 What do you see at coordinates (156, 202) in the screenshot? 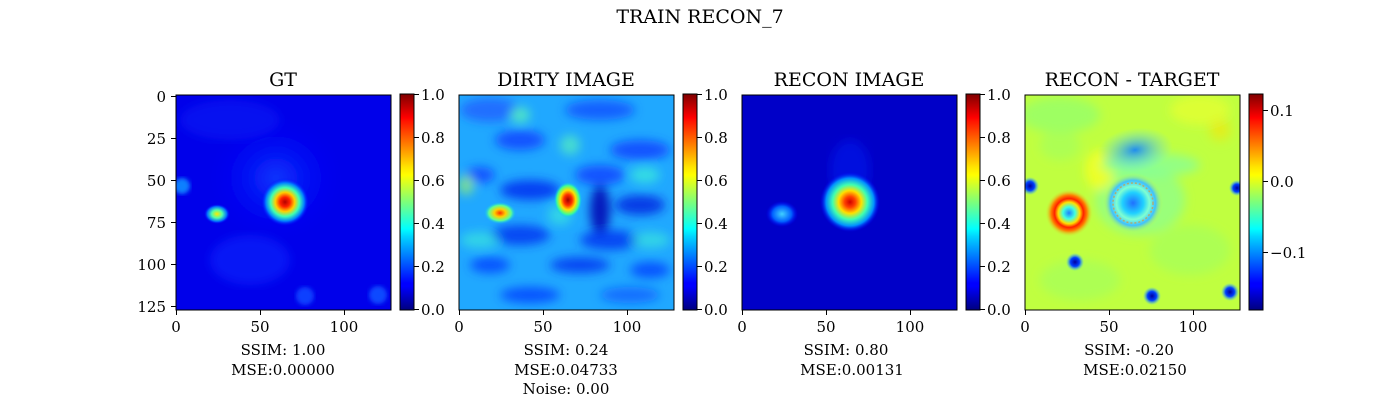
I see `y-axis: 0 25 50 75 100 125` at bounding box center [156, 202].